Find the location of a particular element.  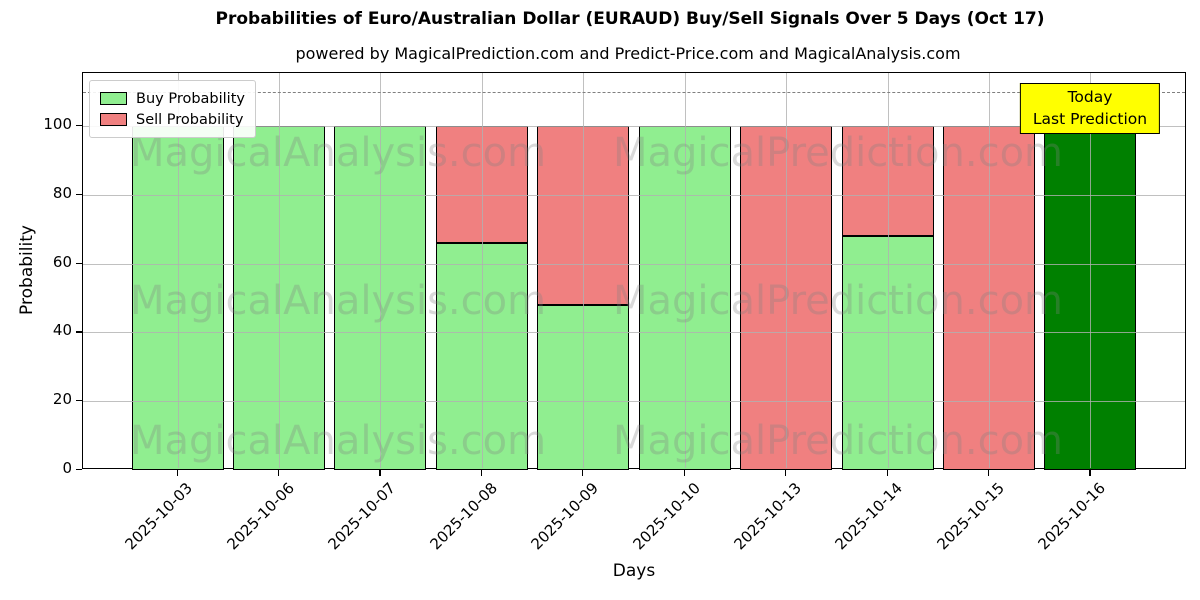

y-tick-label: 0 is located at coordinates (67, 468).